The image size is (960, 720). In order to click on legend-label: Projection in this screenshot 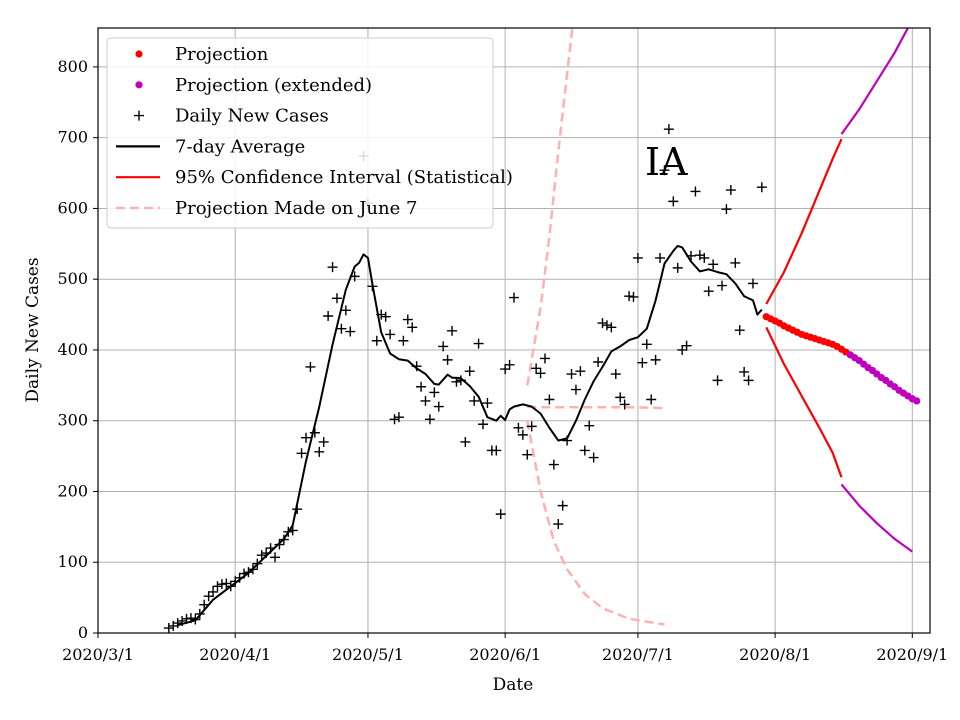, I will do `click(222, 54)`.